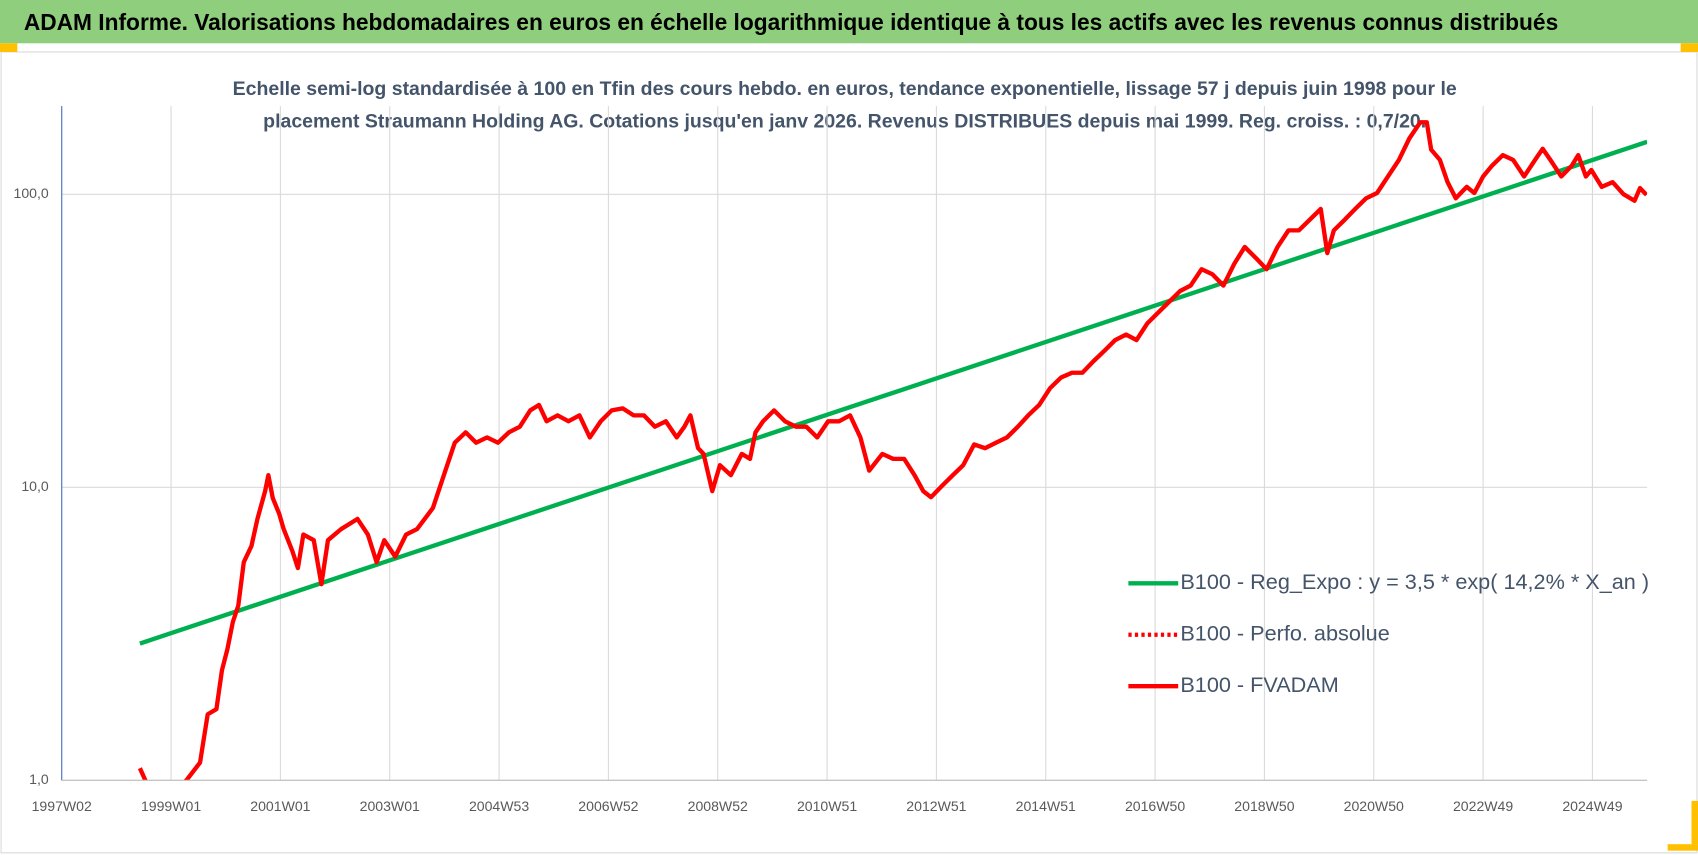  What do you see at coordinates (39, 779) in the screenshot?
I see `y-tick-label: 1,0` at bounding box center [39, 779].